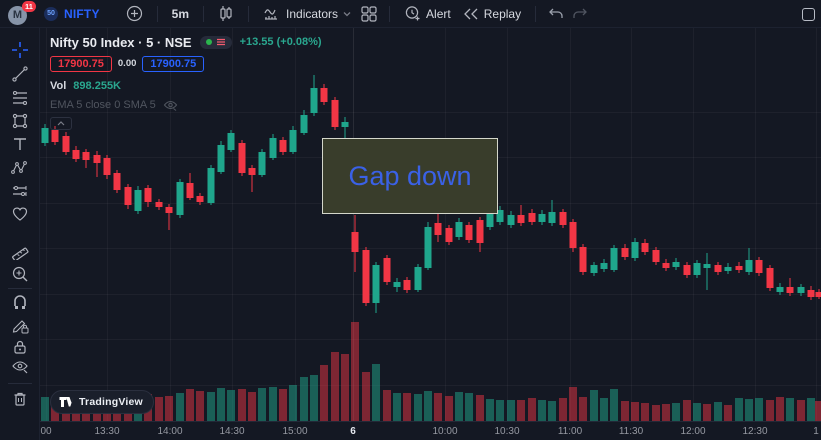  I want to click on alert-clock-icon, so click(412, 13).